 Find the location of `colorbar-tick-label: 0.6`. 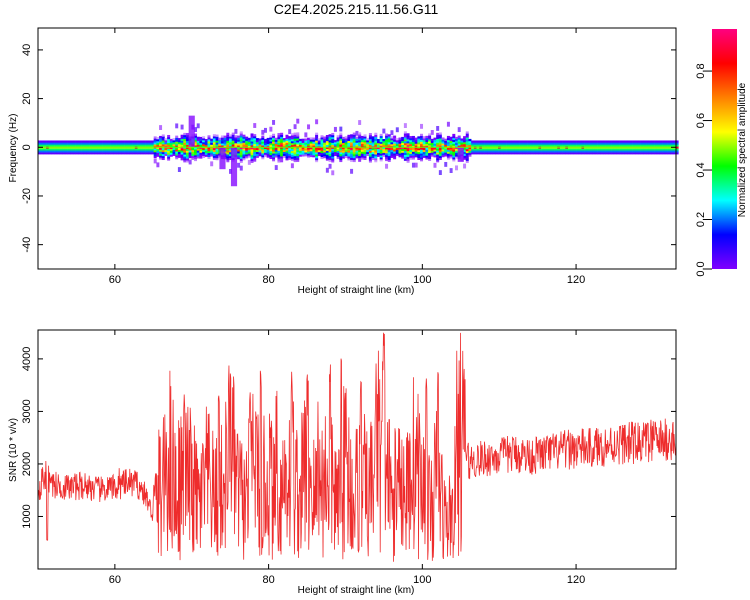

colorbar-tick-label: 0.6 is located at coordinates (701, 120).